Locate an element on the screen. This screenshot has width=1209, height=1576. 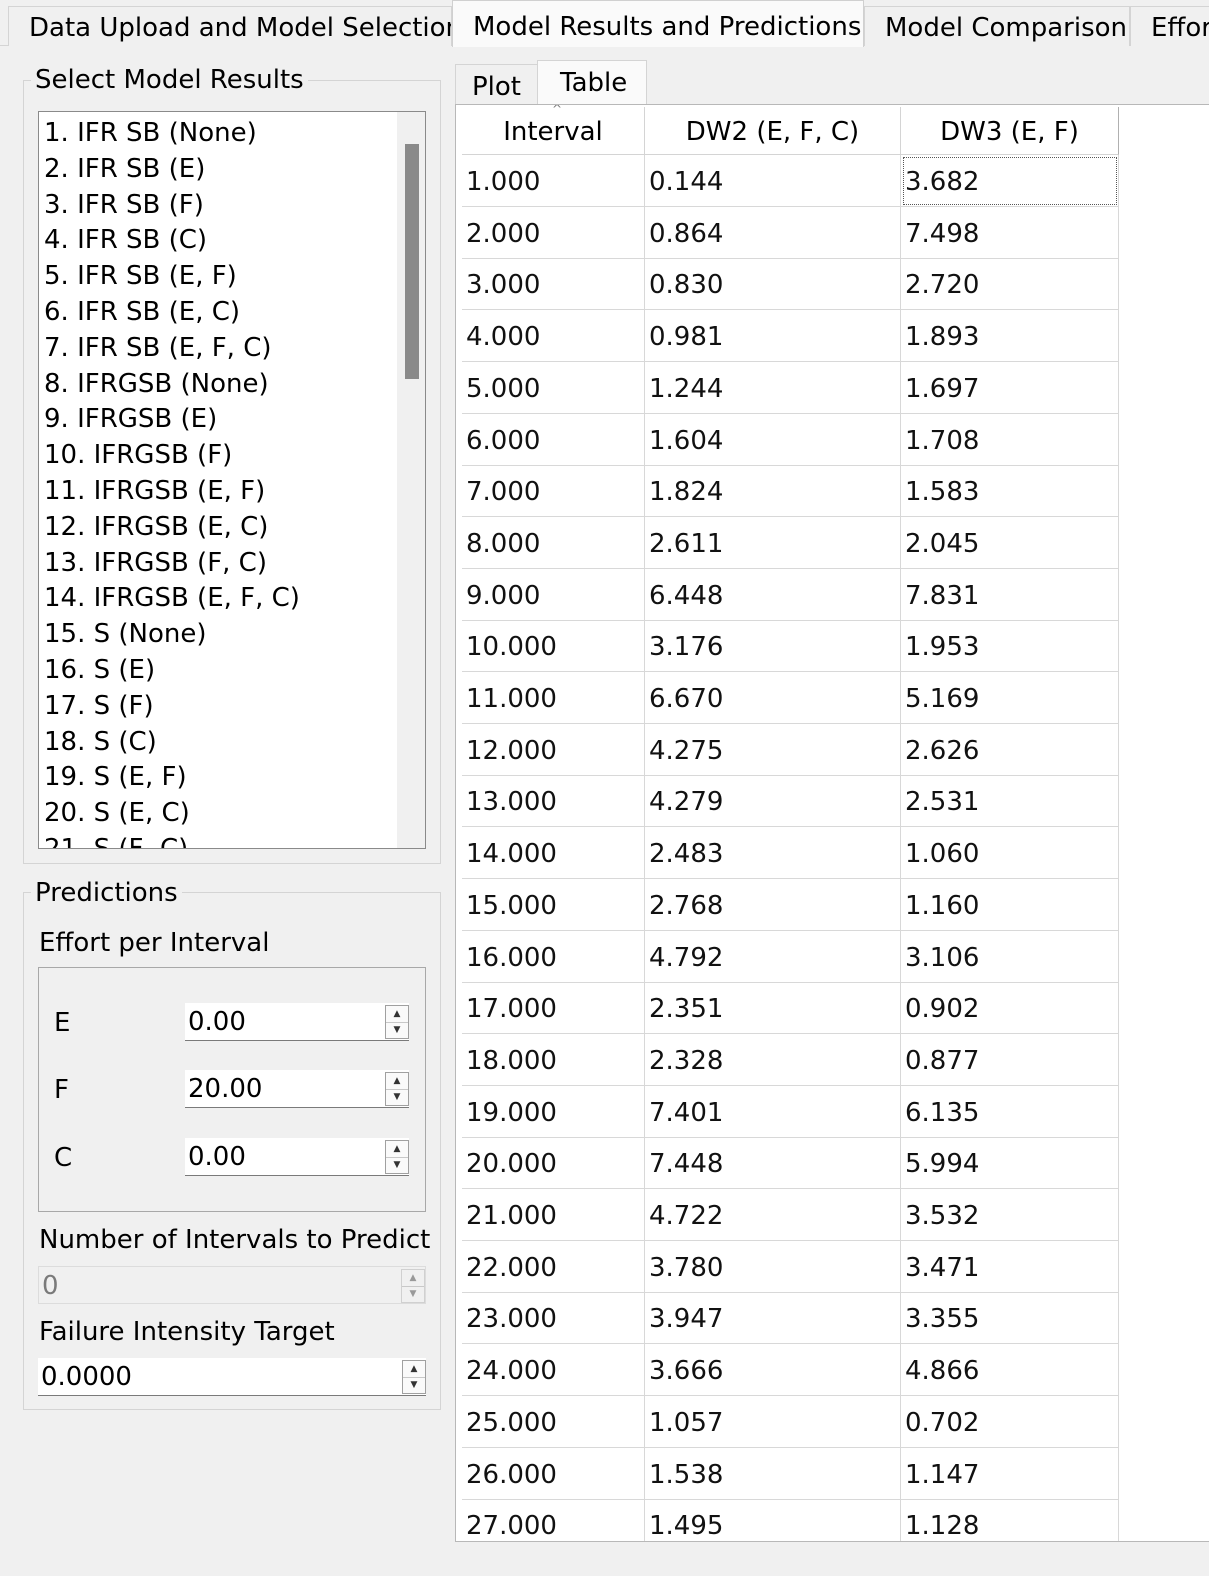
table-cell: 3.106 is located at coordinates (1010, 956).